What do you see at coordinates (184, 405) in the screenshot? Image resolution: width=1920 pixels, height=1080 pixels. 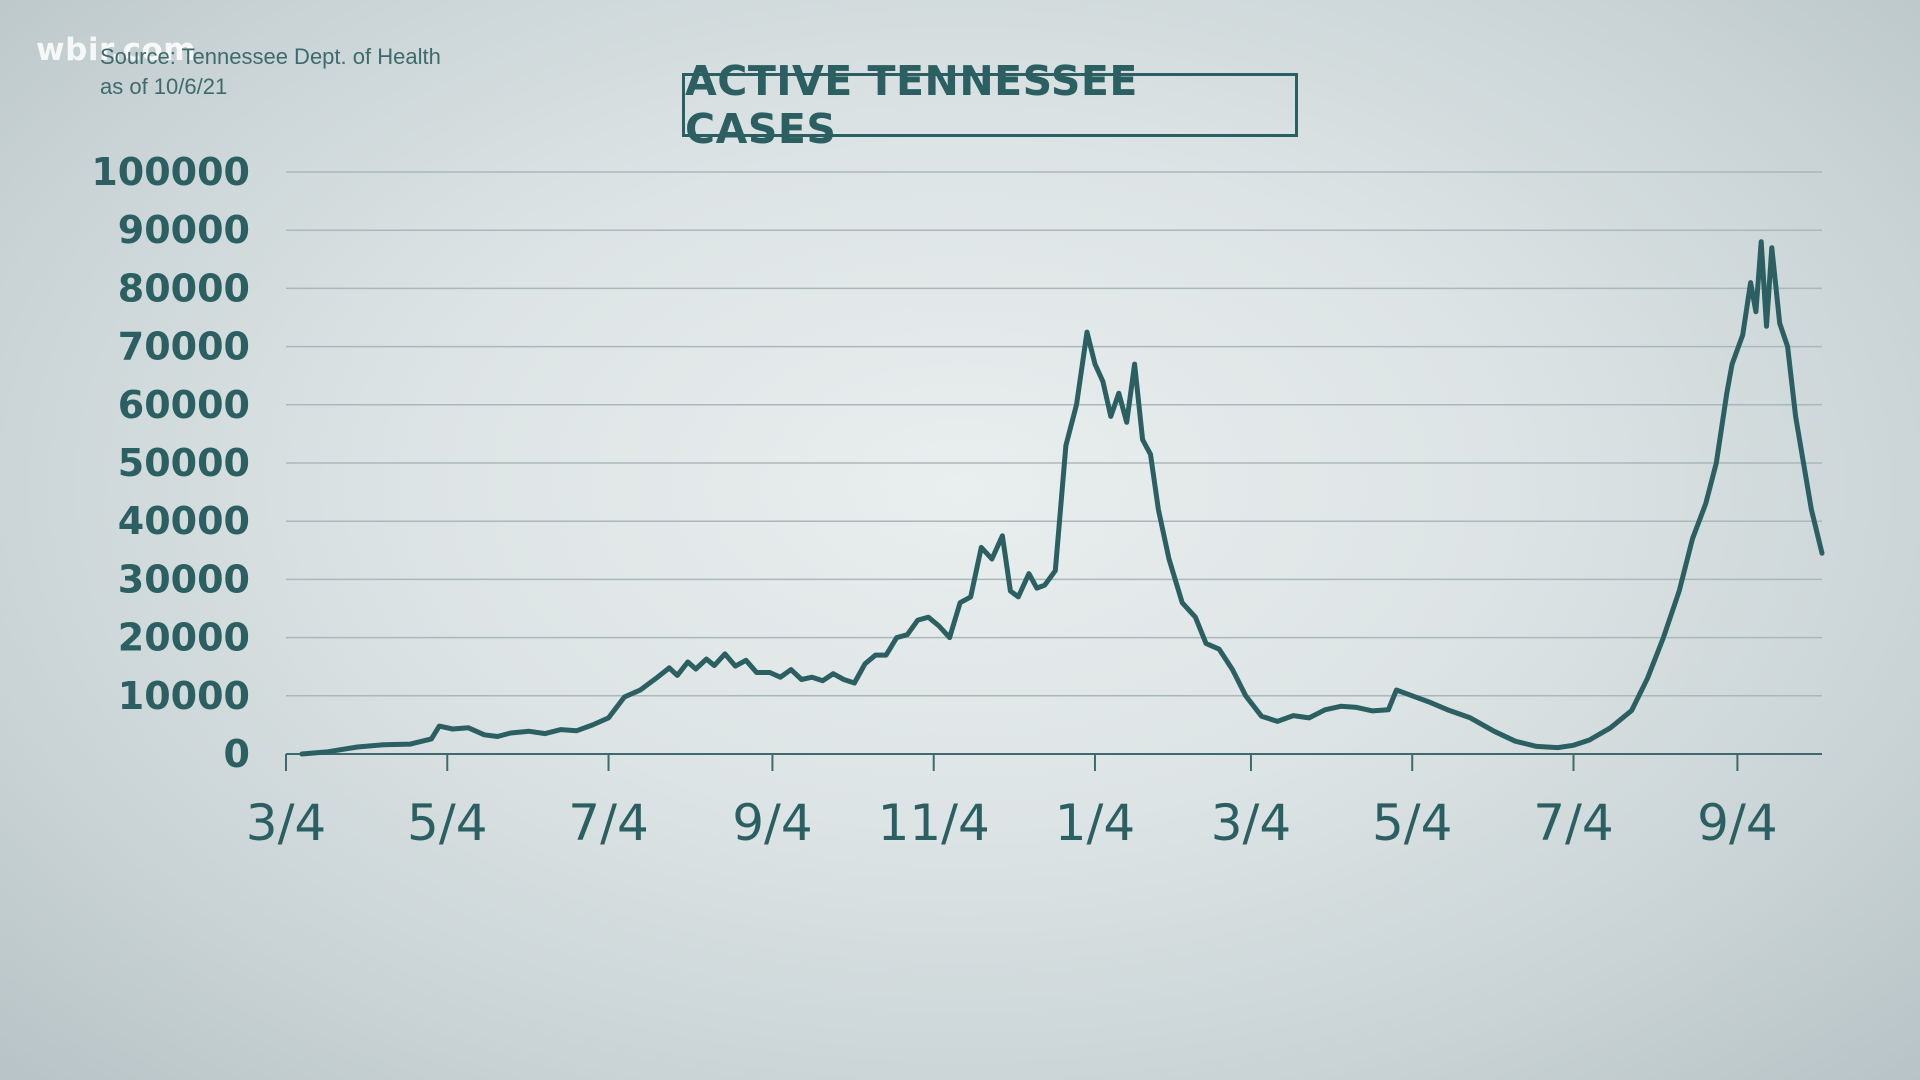 I see `y-tick-label: 60000` at bounding box center [184, 405].